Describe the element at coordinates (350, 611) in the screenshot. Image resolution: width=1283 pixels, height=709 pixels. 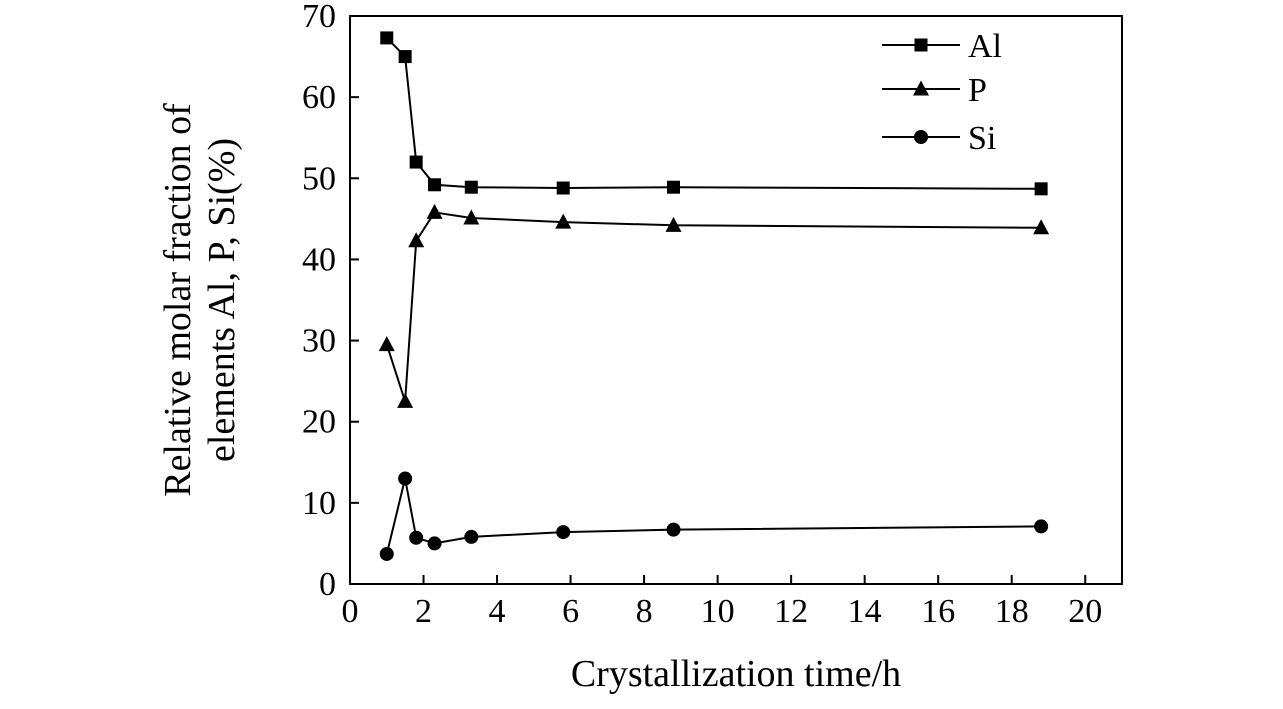
I see `x-tick-label: 0` at that location.